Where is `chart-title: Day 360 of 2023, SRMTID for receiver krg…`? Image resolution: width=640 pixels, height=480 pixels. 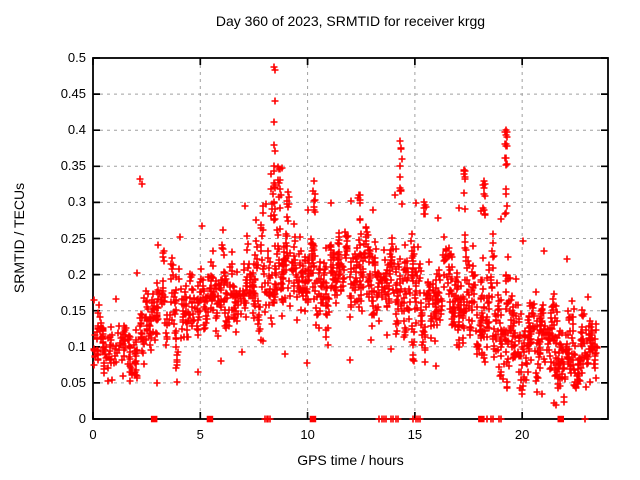 chart-title: Day 360 of 2023, SRMTID for receiver krg… is located at coordinates (350, 21).